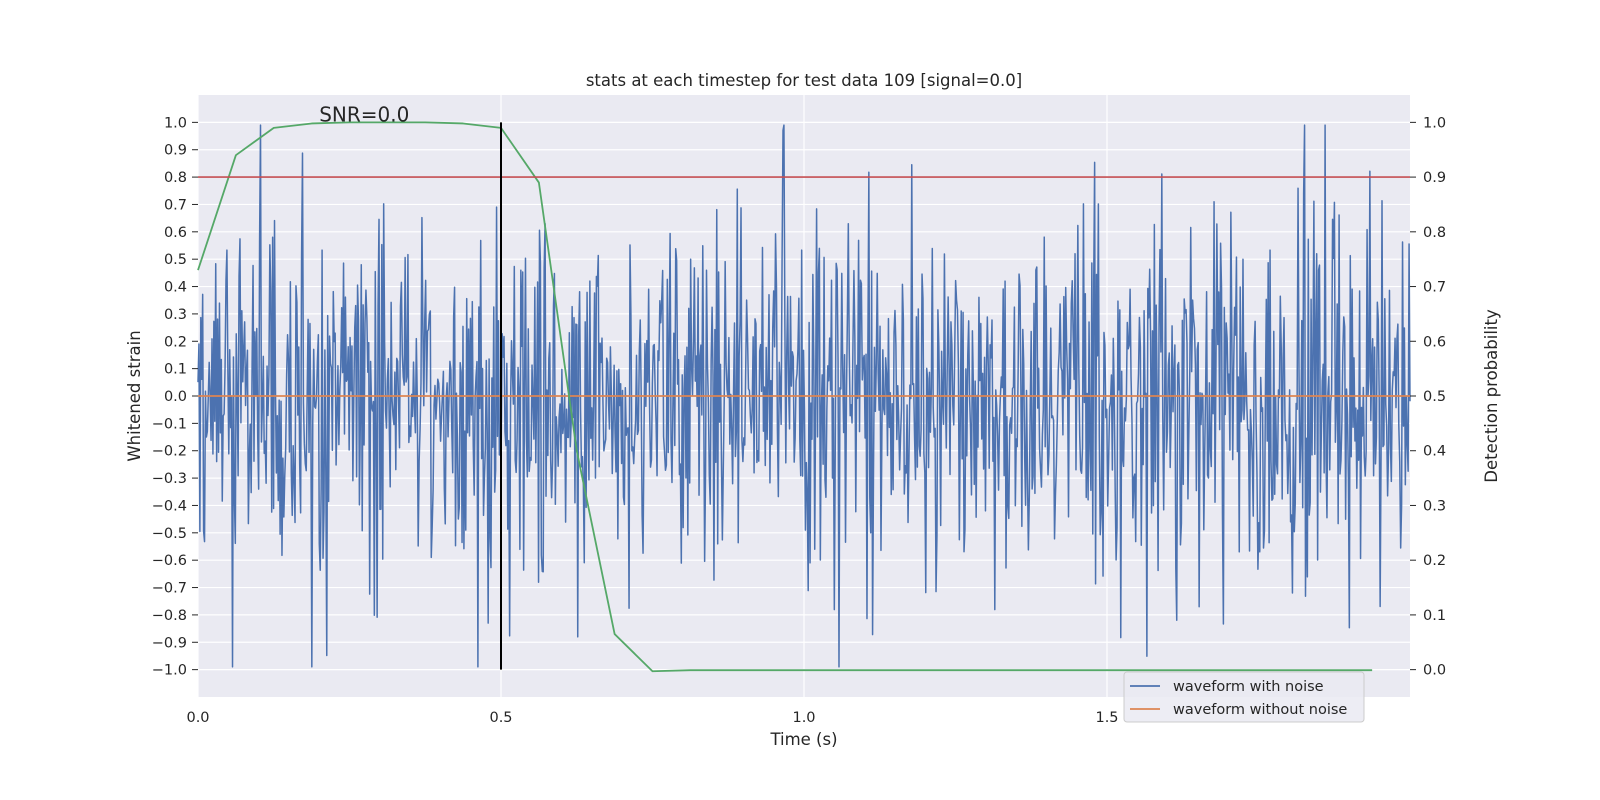  Describe the element at coordinates (1434, 452) in the screenshot. I see `y-right-tick-label: 0.4` at that location.